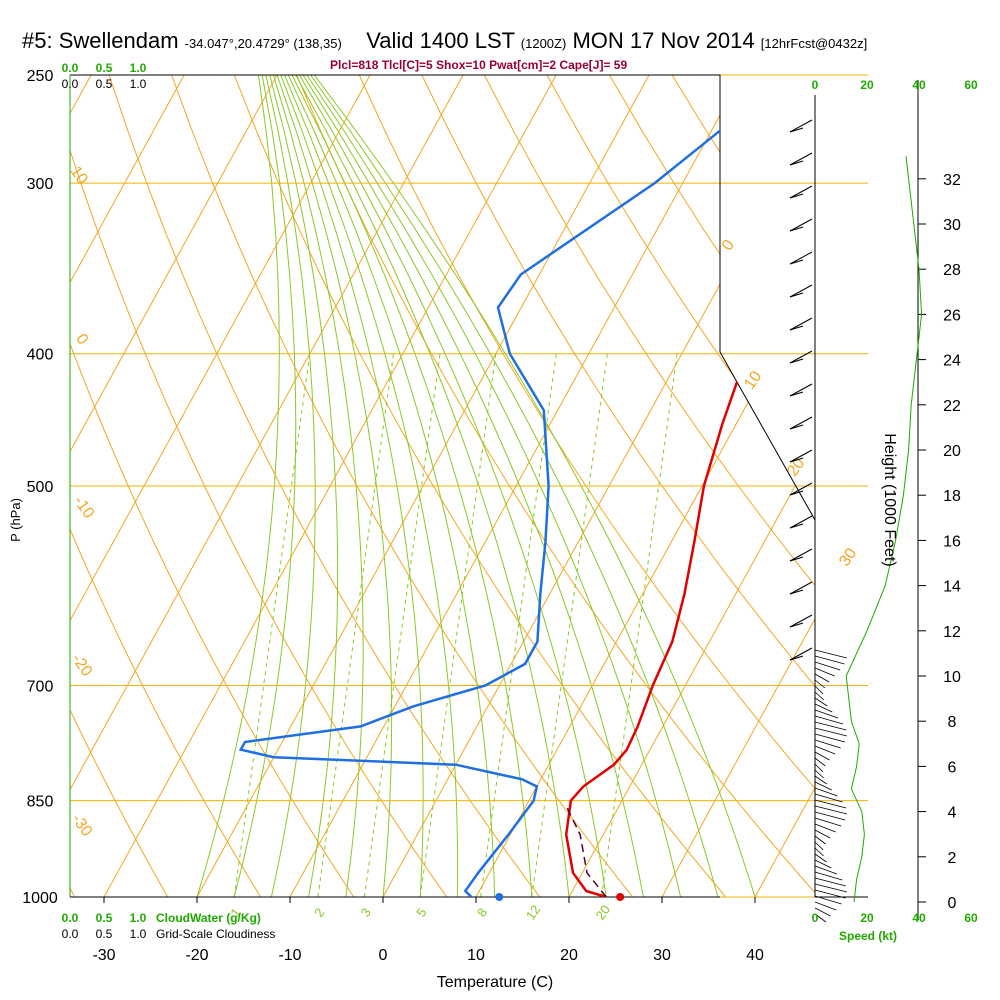 This screenshot has width=1000, height=1000. What do you see at coordinates (620, 897) in the screenshot?
I see `surface-temp-dot` at bounding box center [620, 897].